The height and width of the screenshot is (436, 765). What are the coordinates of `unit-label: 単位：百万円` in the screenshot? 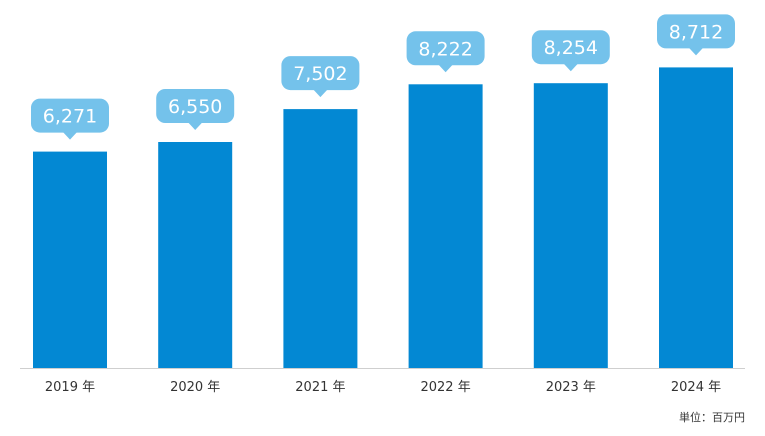 It's located at (712, 417).